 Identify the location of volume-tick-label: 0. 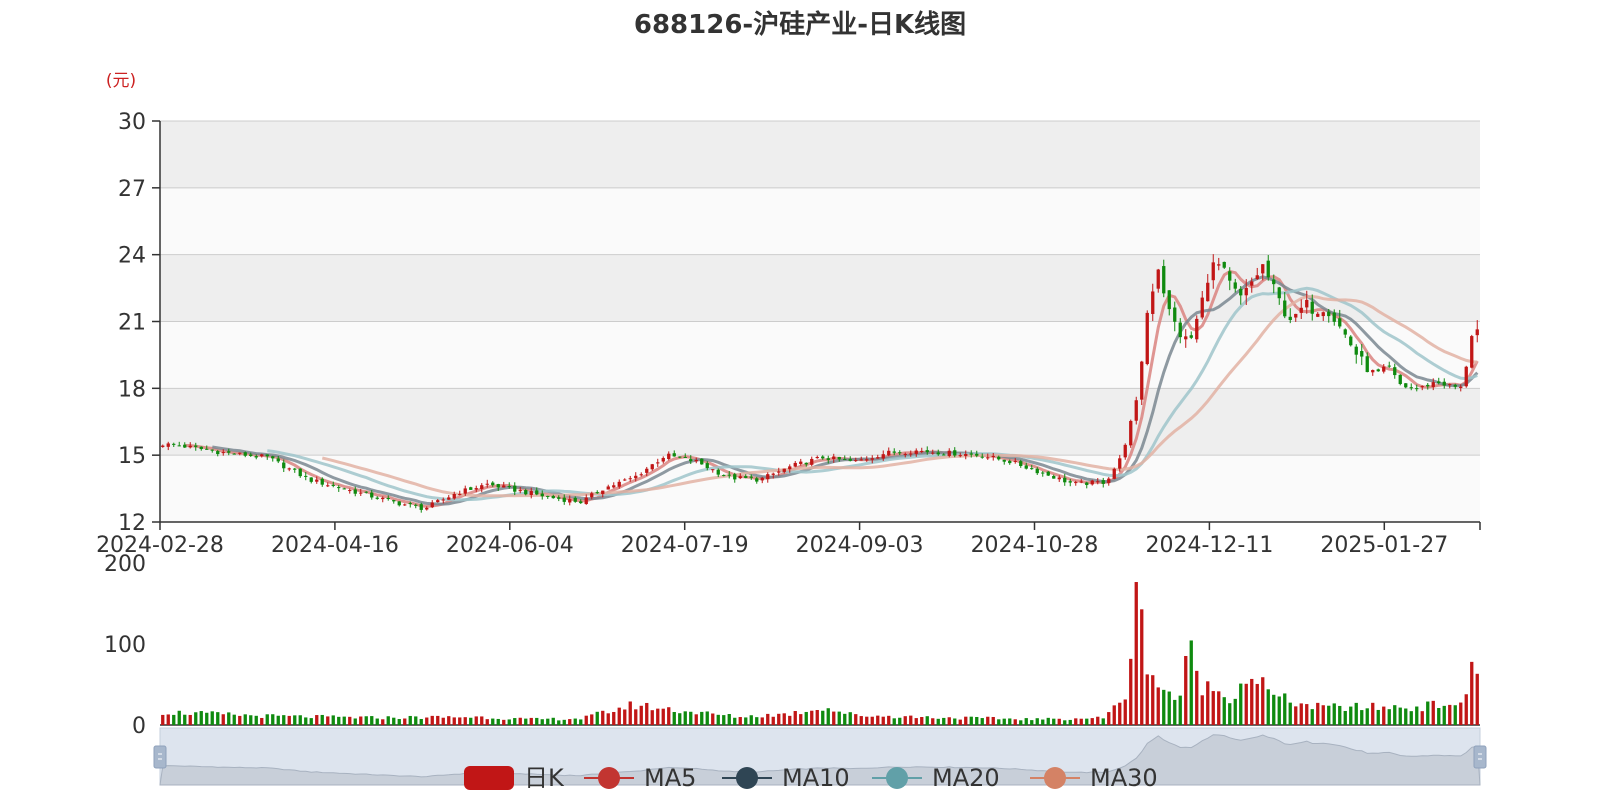
(139, 726).